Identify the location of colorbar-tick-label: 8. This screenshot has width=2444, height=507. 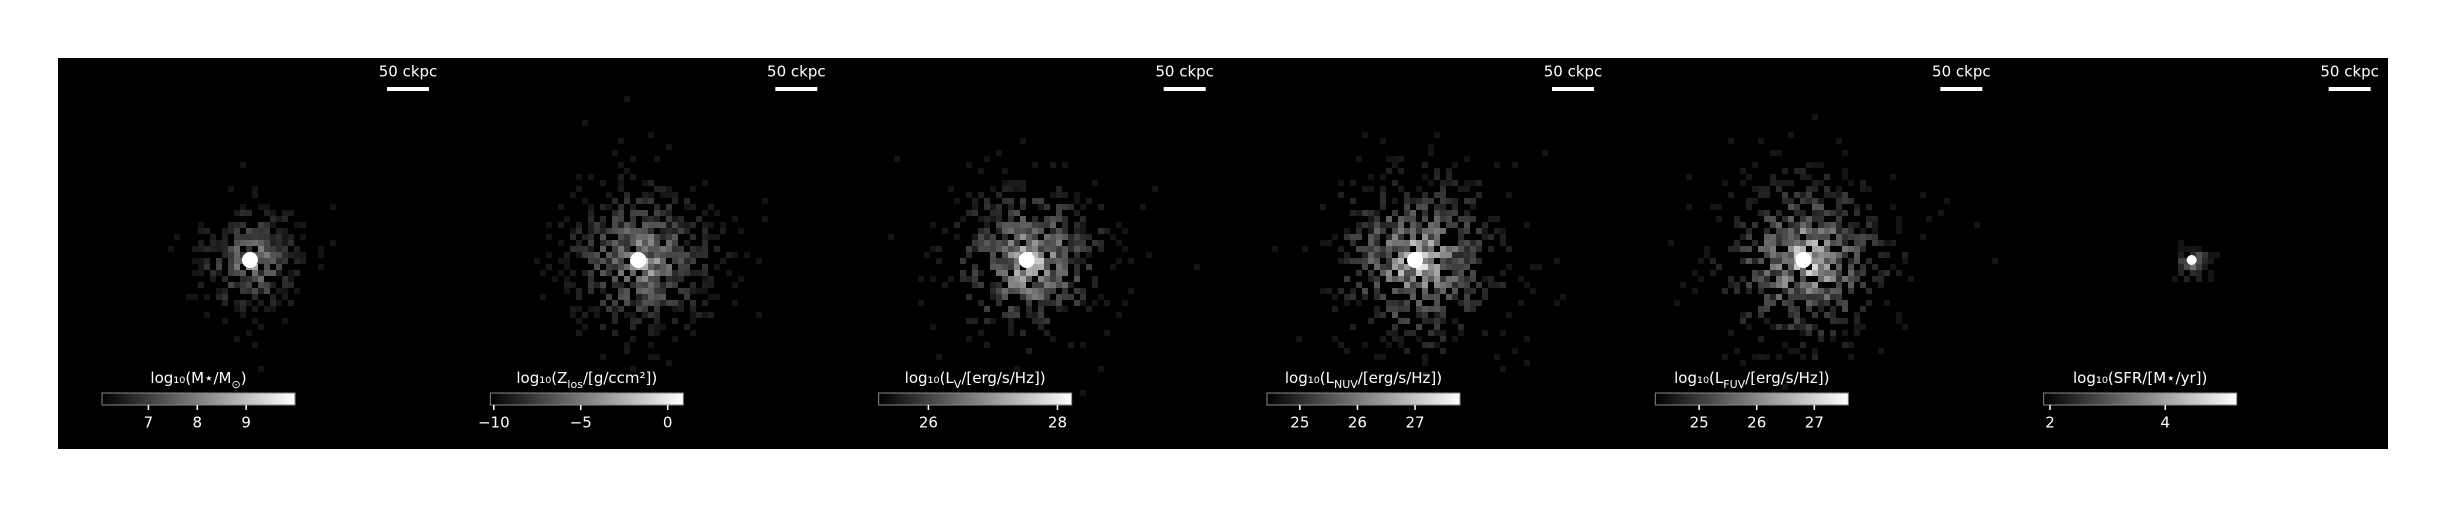
(198, 423).